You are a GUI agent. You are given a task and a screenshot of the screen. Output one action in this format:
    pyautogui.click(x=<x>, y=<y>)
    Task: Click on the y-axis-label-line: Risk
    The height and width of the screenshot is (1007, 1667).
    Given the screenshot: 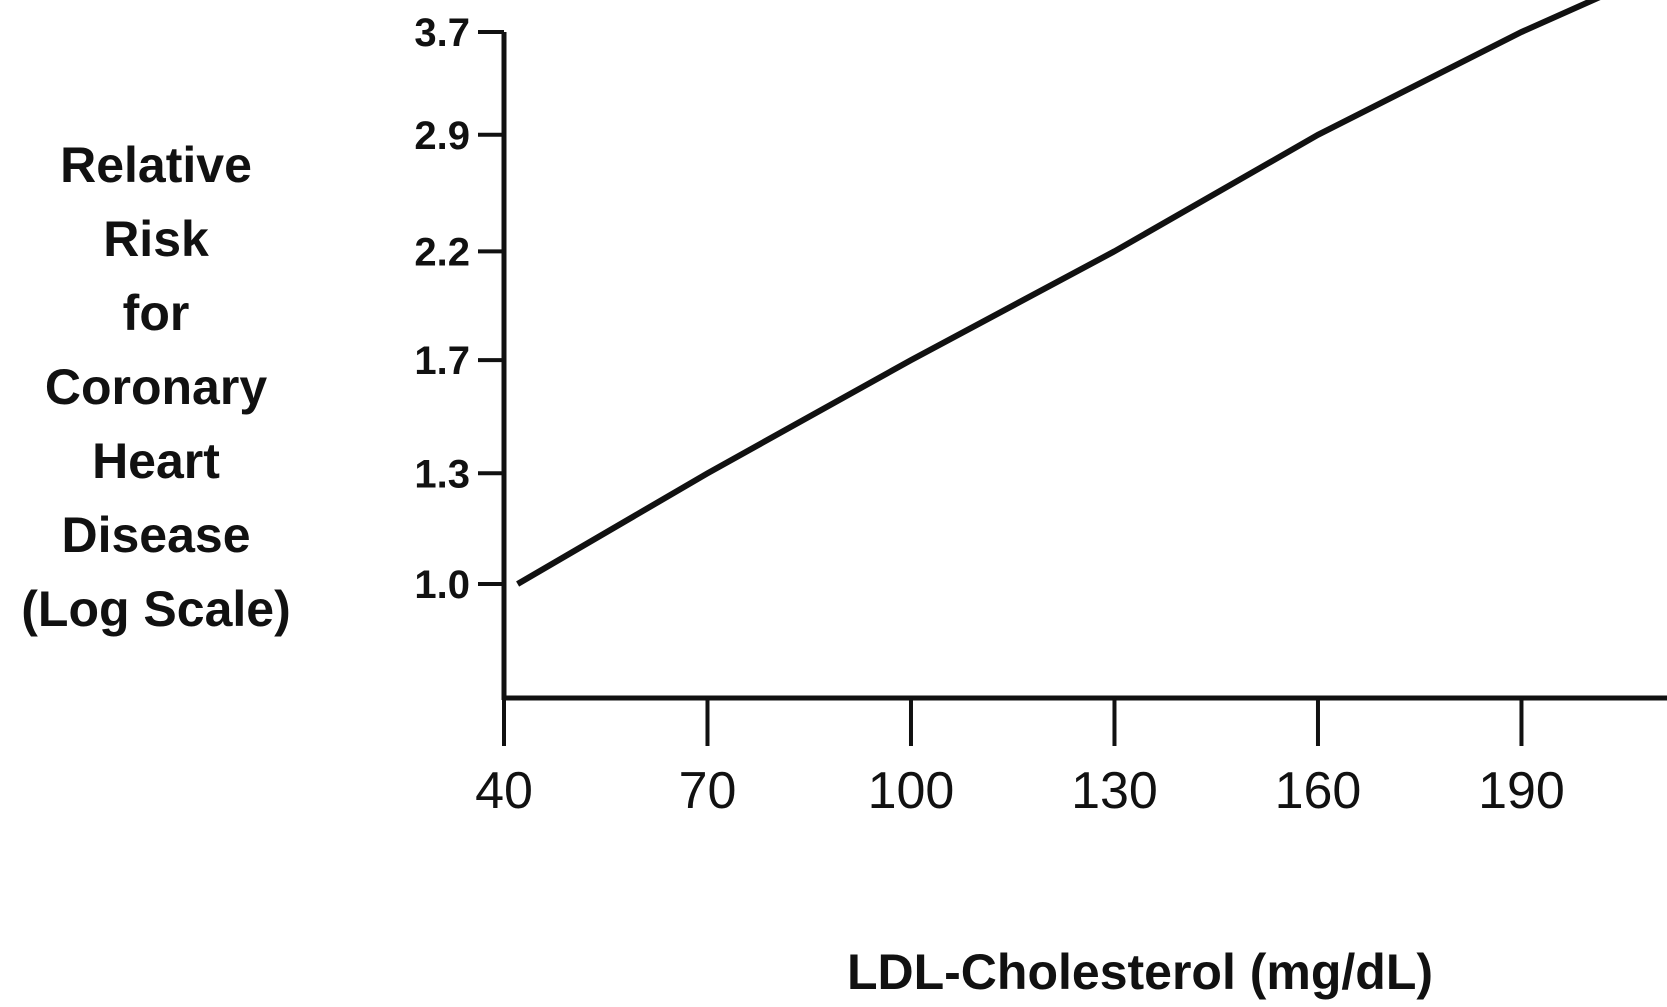 What is the action you would take?
    pyautogui.click(x=156, y=239)
    